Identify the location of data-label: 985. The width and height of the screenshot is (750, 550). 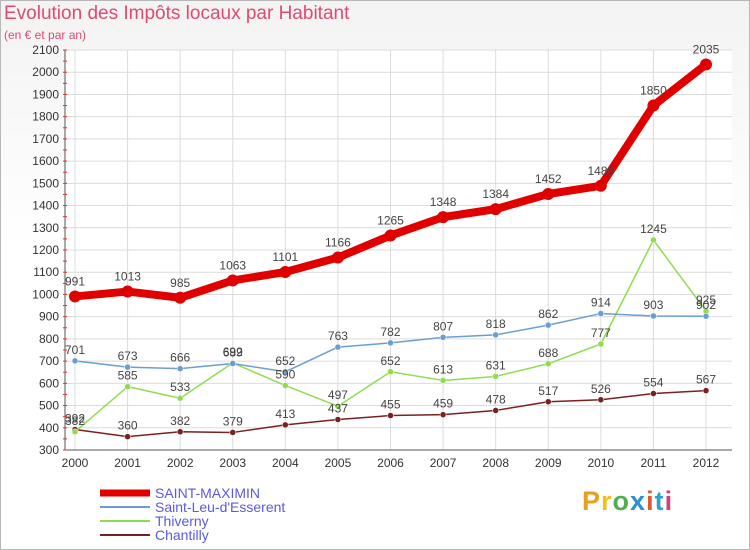
(180, 283).